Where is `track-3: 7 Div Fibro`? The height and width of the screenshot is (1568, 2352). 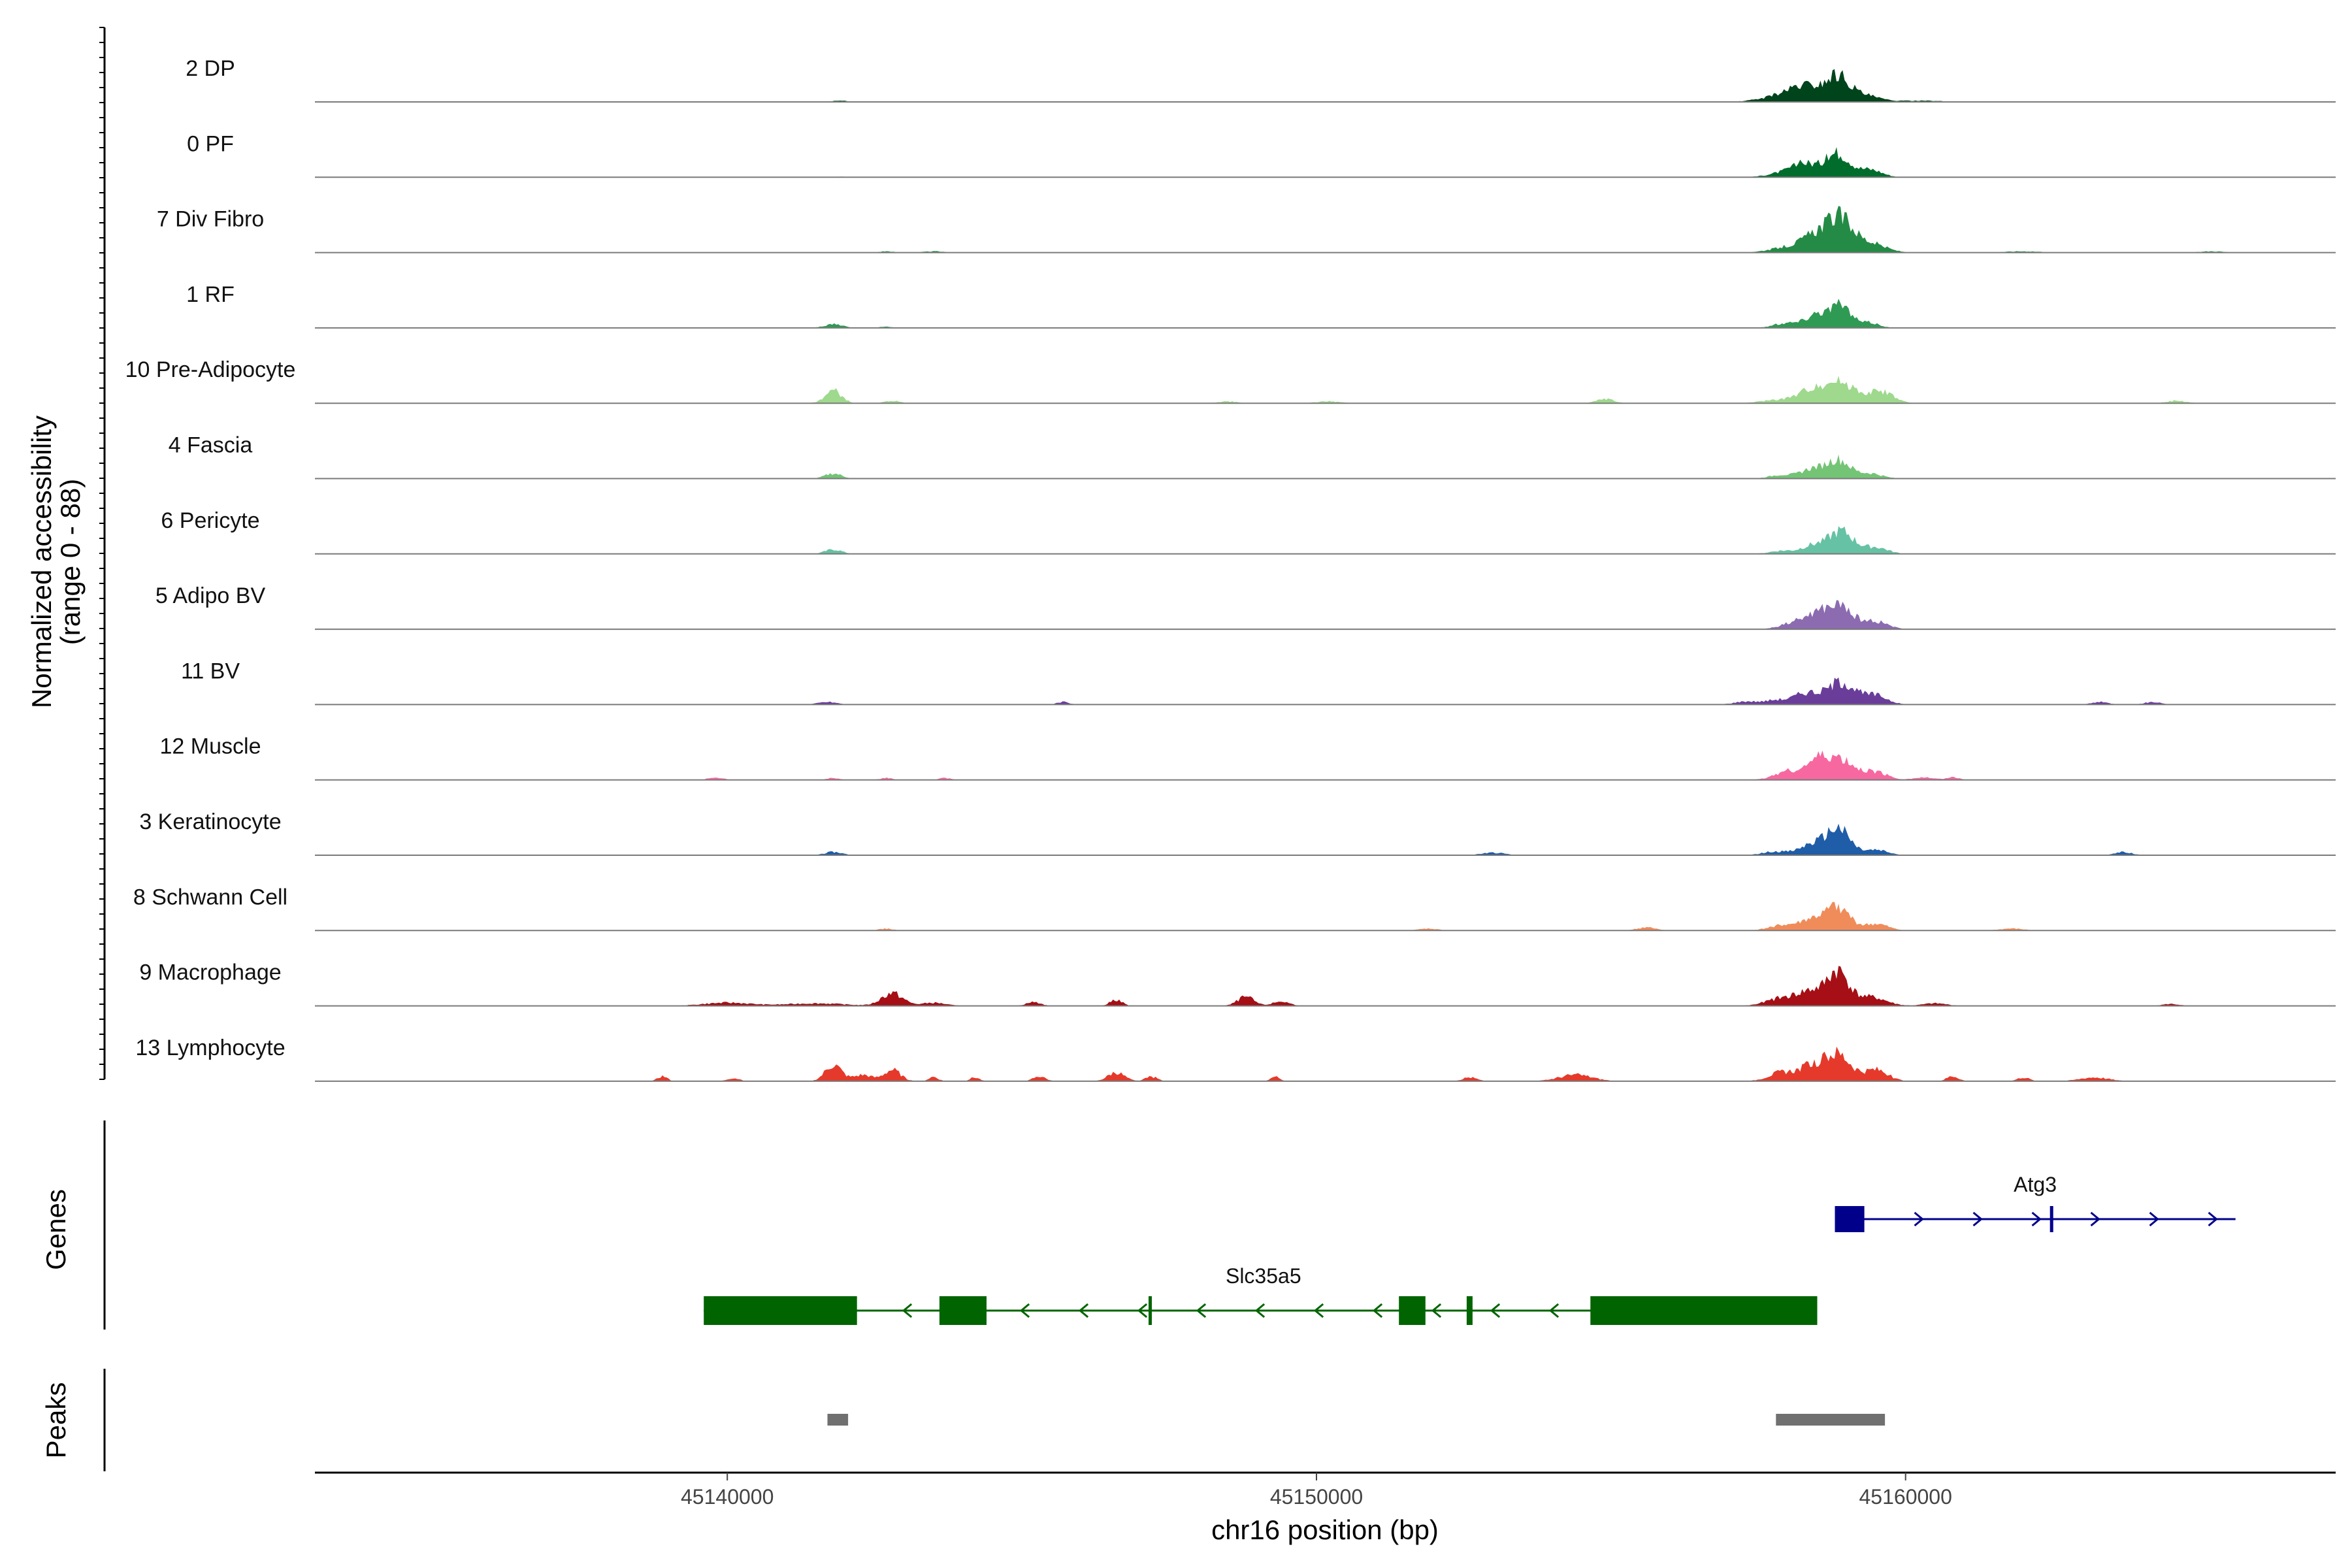 track-3: 7 Div Fibro is located at coordinates (1246, 229).